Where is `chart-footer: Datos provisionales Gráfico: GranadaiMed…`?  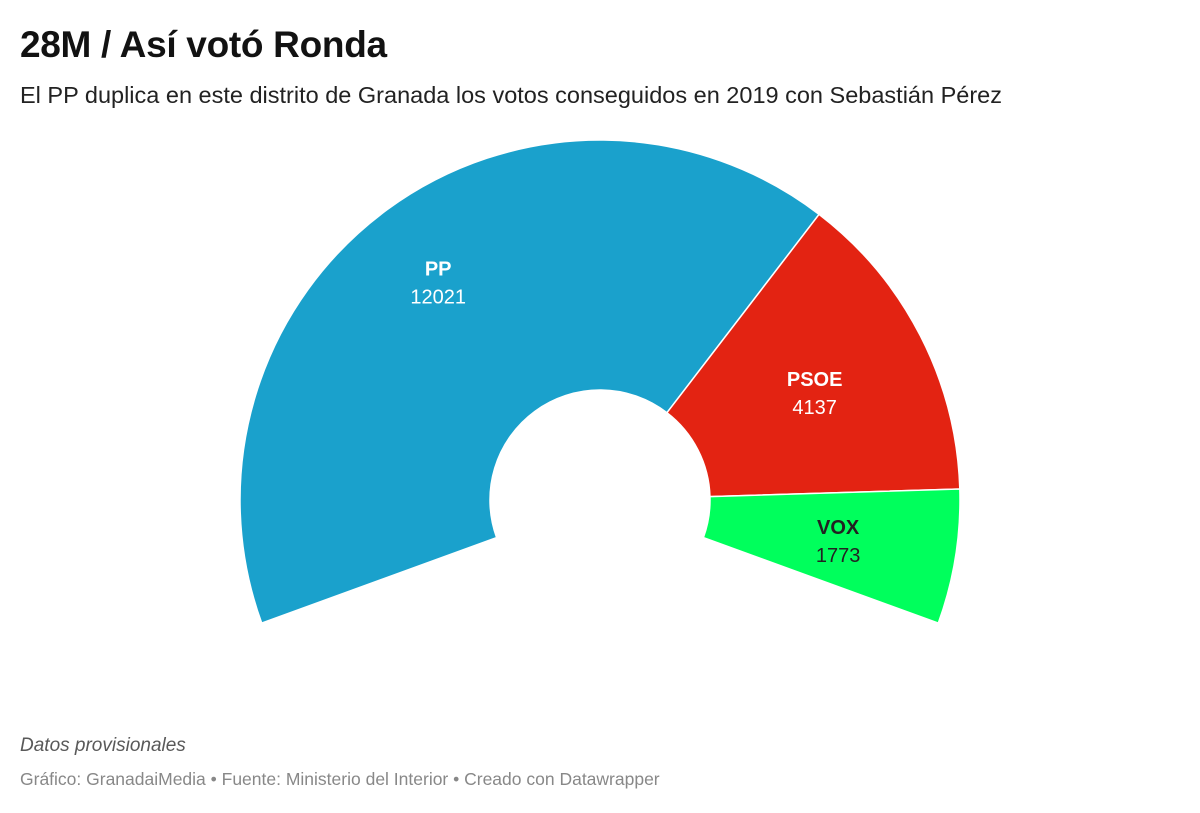
chart-footer: Datos provisionales Gráfico: GranadaiMed… is located at coordinates (600, 762).